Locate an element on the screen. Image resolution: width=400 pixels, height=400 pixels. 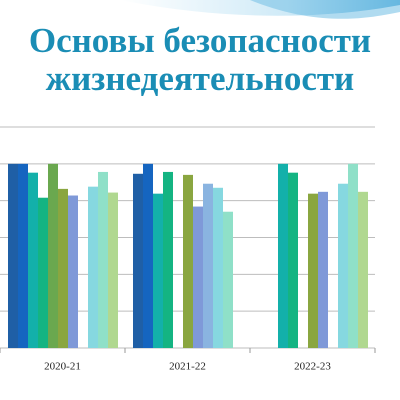
header-wave is located at coordinates (325, 9).